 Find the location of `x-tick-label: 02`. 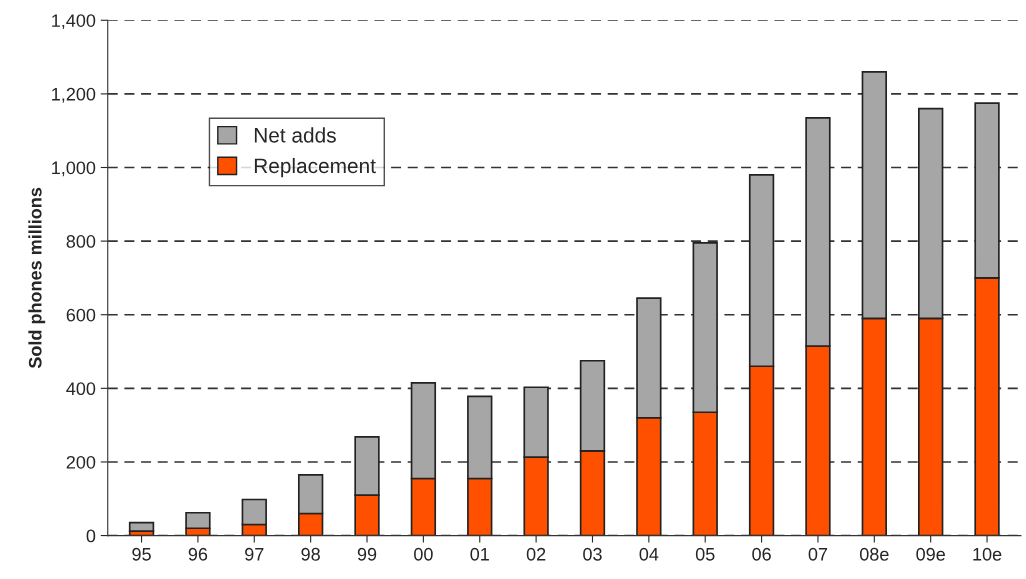

x-tick-label: 02 is located at coordinates (536, 554).